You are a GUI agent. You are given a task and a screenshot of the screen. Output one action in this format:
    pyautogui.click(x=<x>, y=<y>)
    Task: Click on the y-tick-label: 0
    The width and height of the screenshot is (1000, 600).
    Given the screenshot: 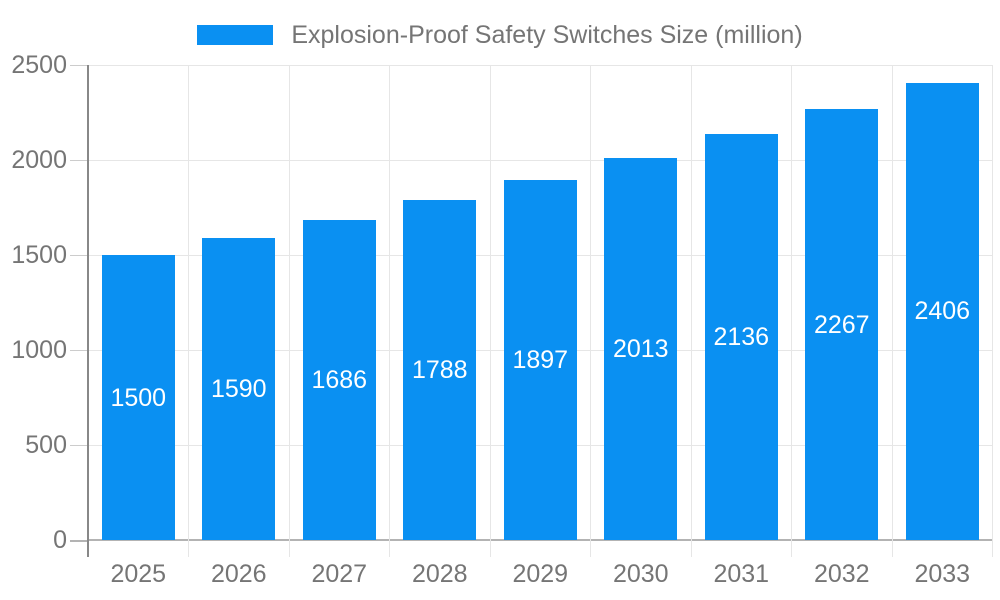 What is the action you would take?
    pyautogui.click(x=60, y=540)
    